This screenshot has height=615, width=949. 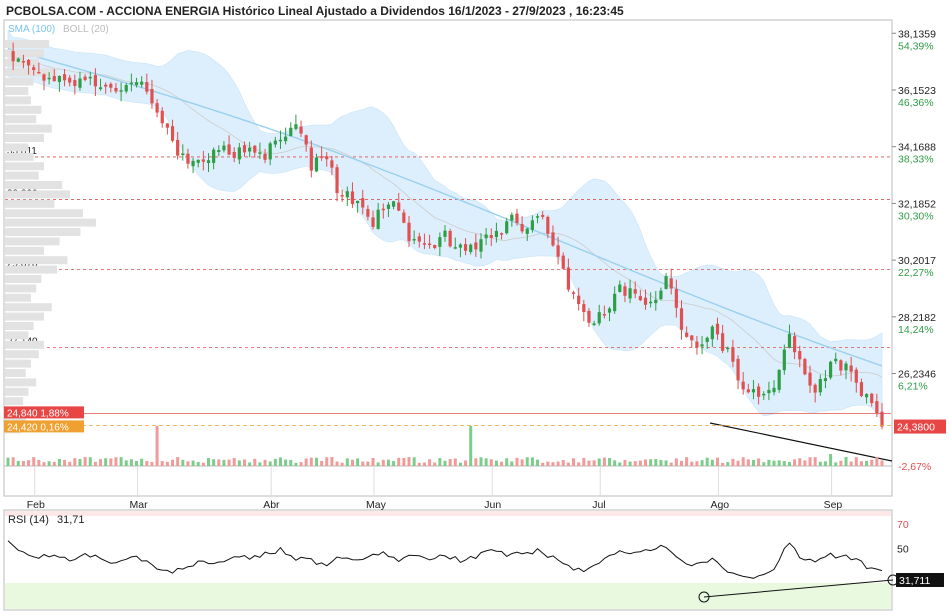 I want to click on volume-panel-frame, so click(x=448, y=481).